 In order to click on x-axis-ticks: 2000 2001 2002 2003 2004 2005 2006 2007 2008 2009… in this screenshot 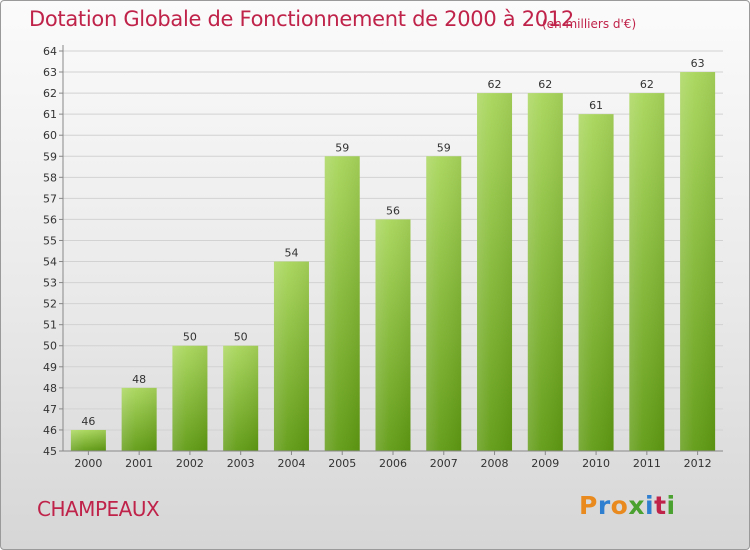, I will do `click(393, 460)`.